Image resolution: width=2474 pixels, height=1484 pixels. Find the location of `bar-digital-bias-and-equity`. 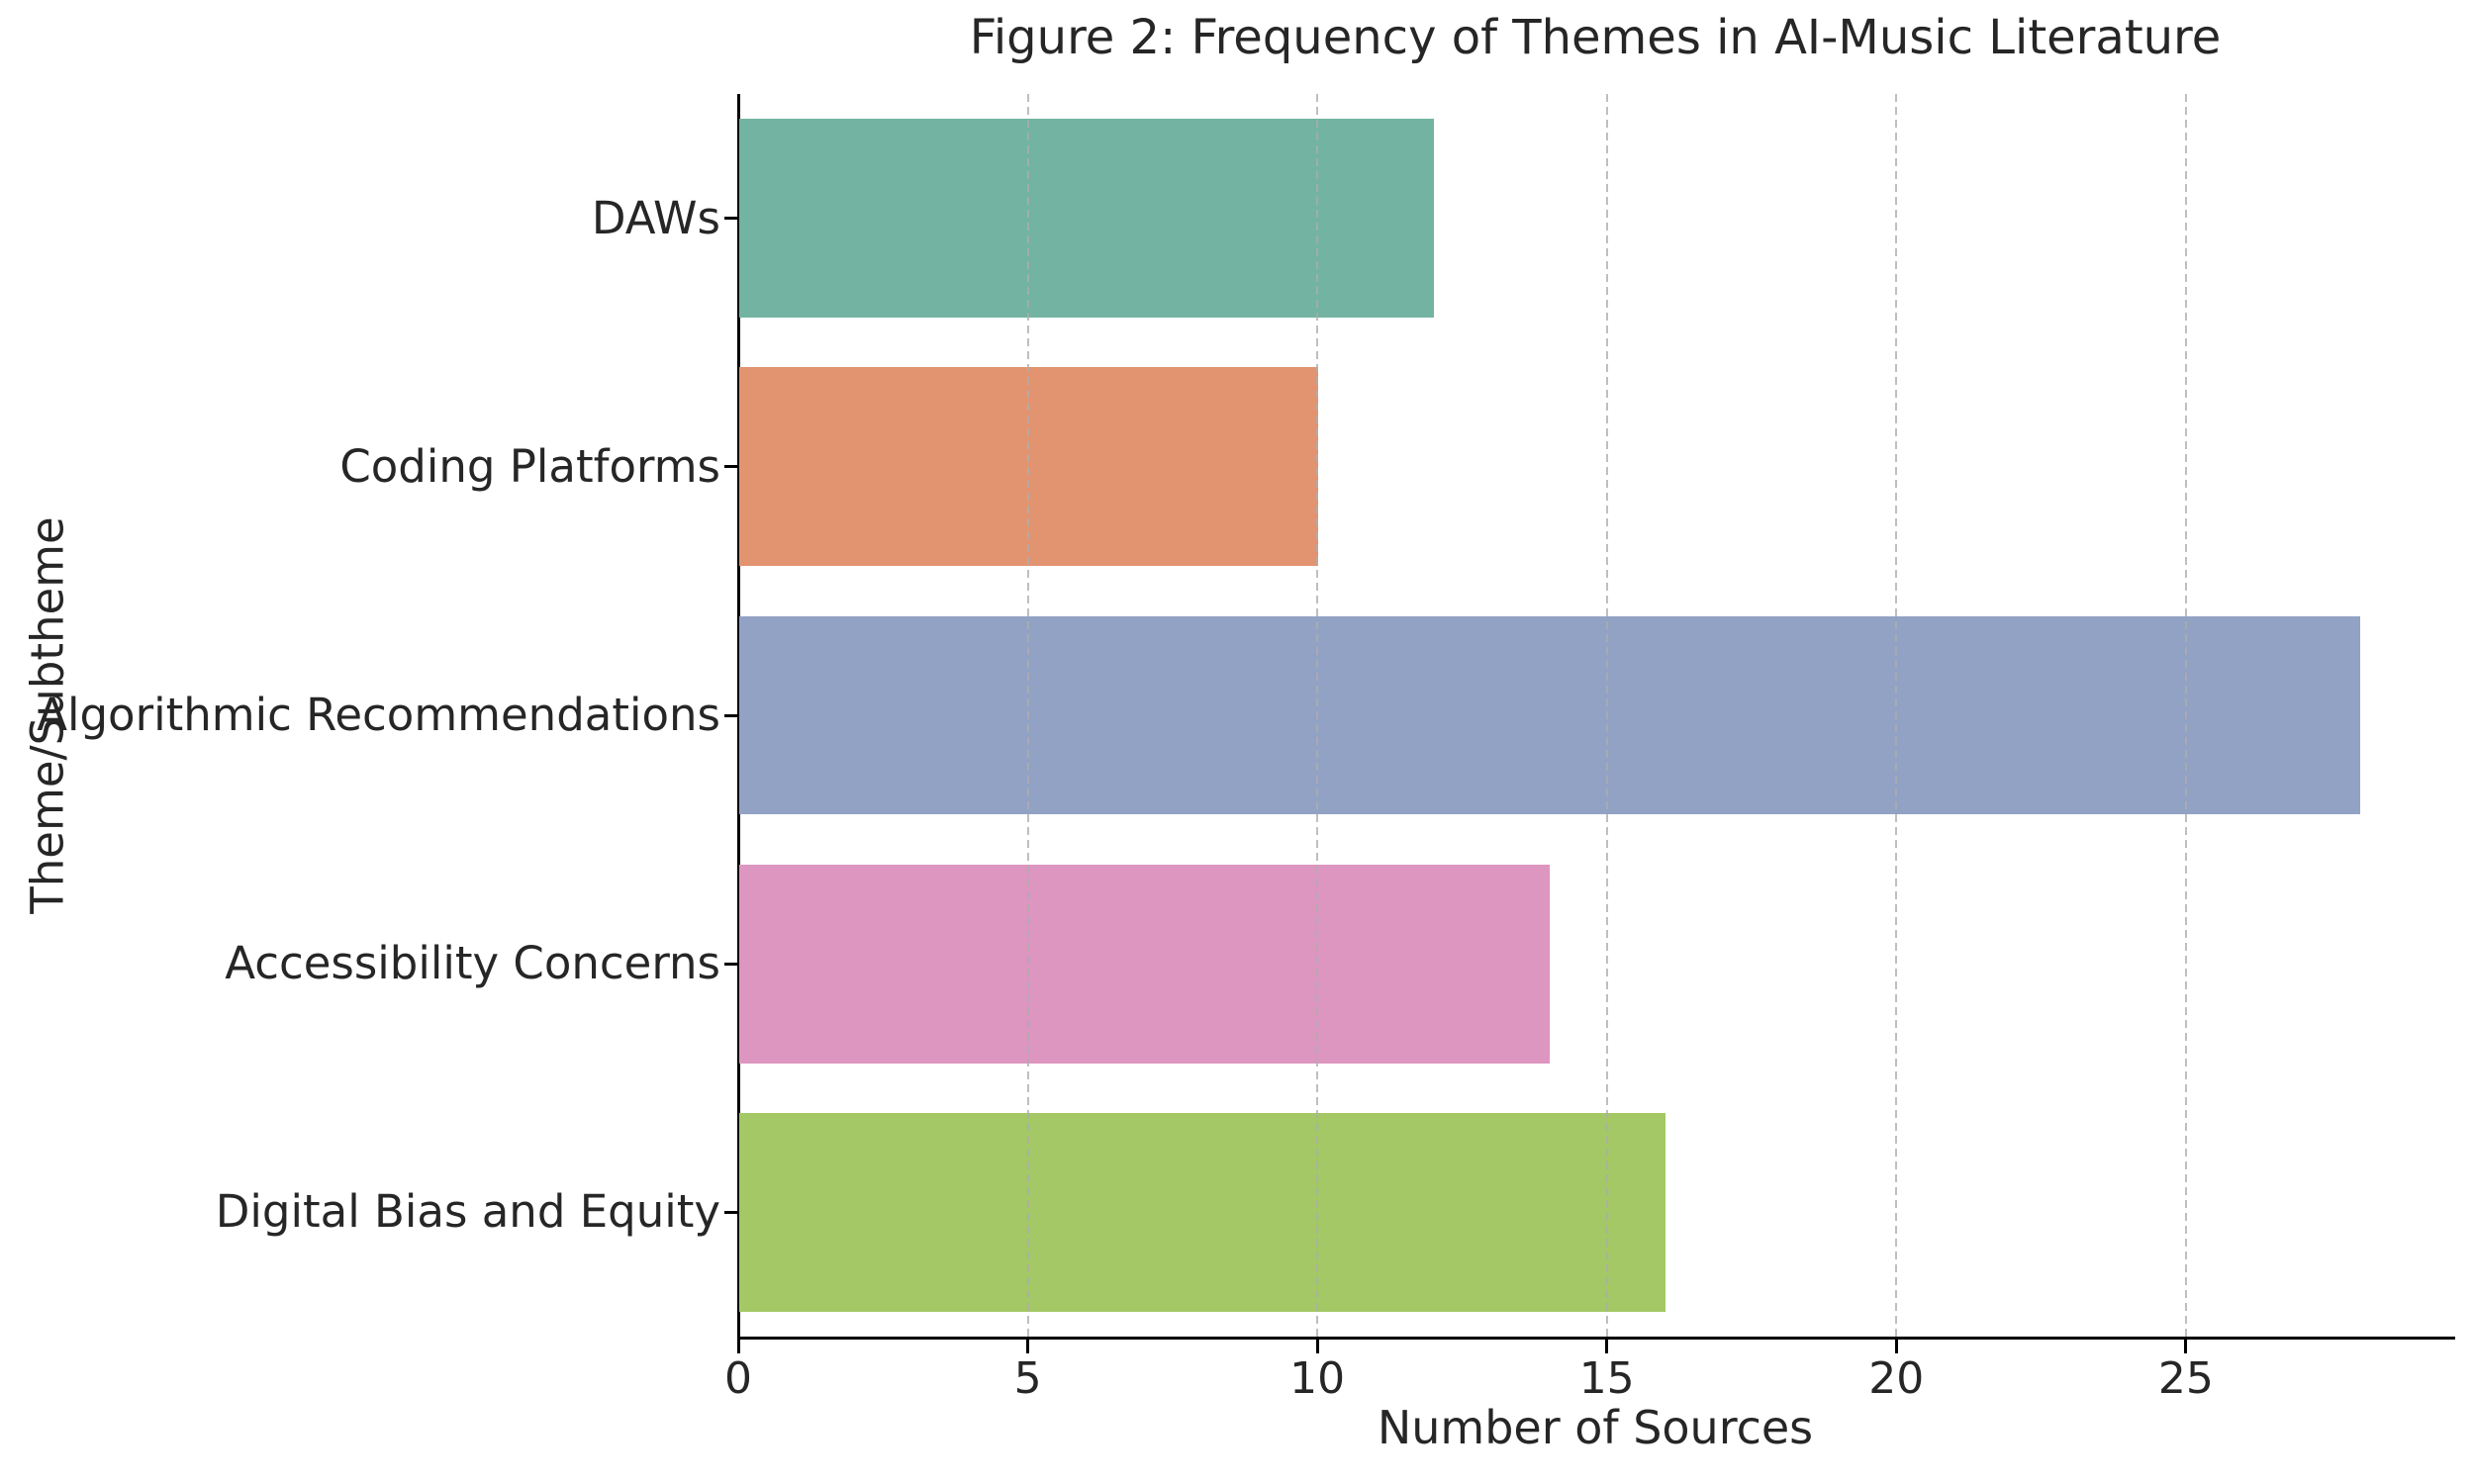

bar-digital-bias-and-equity is located at coordinates (1202, 1212).